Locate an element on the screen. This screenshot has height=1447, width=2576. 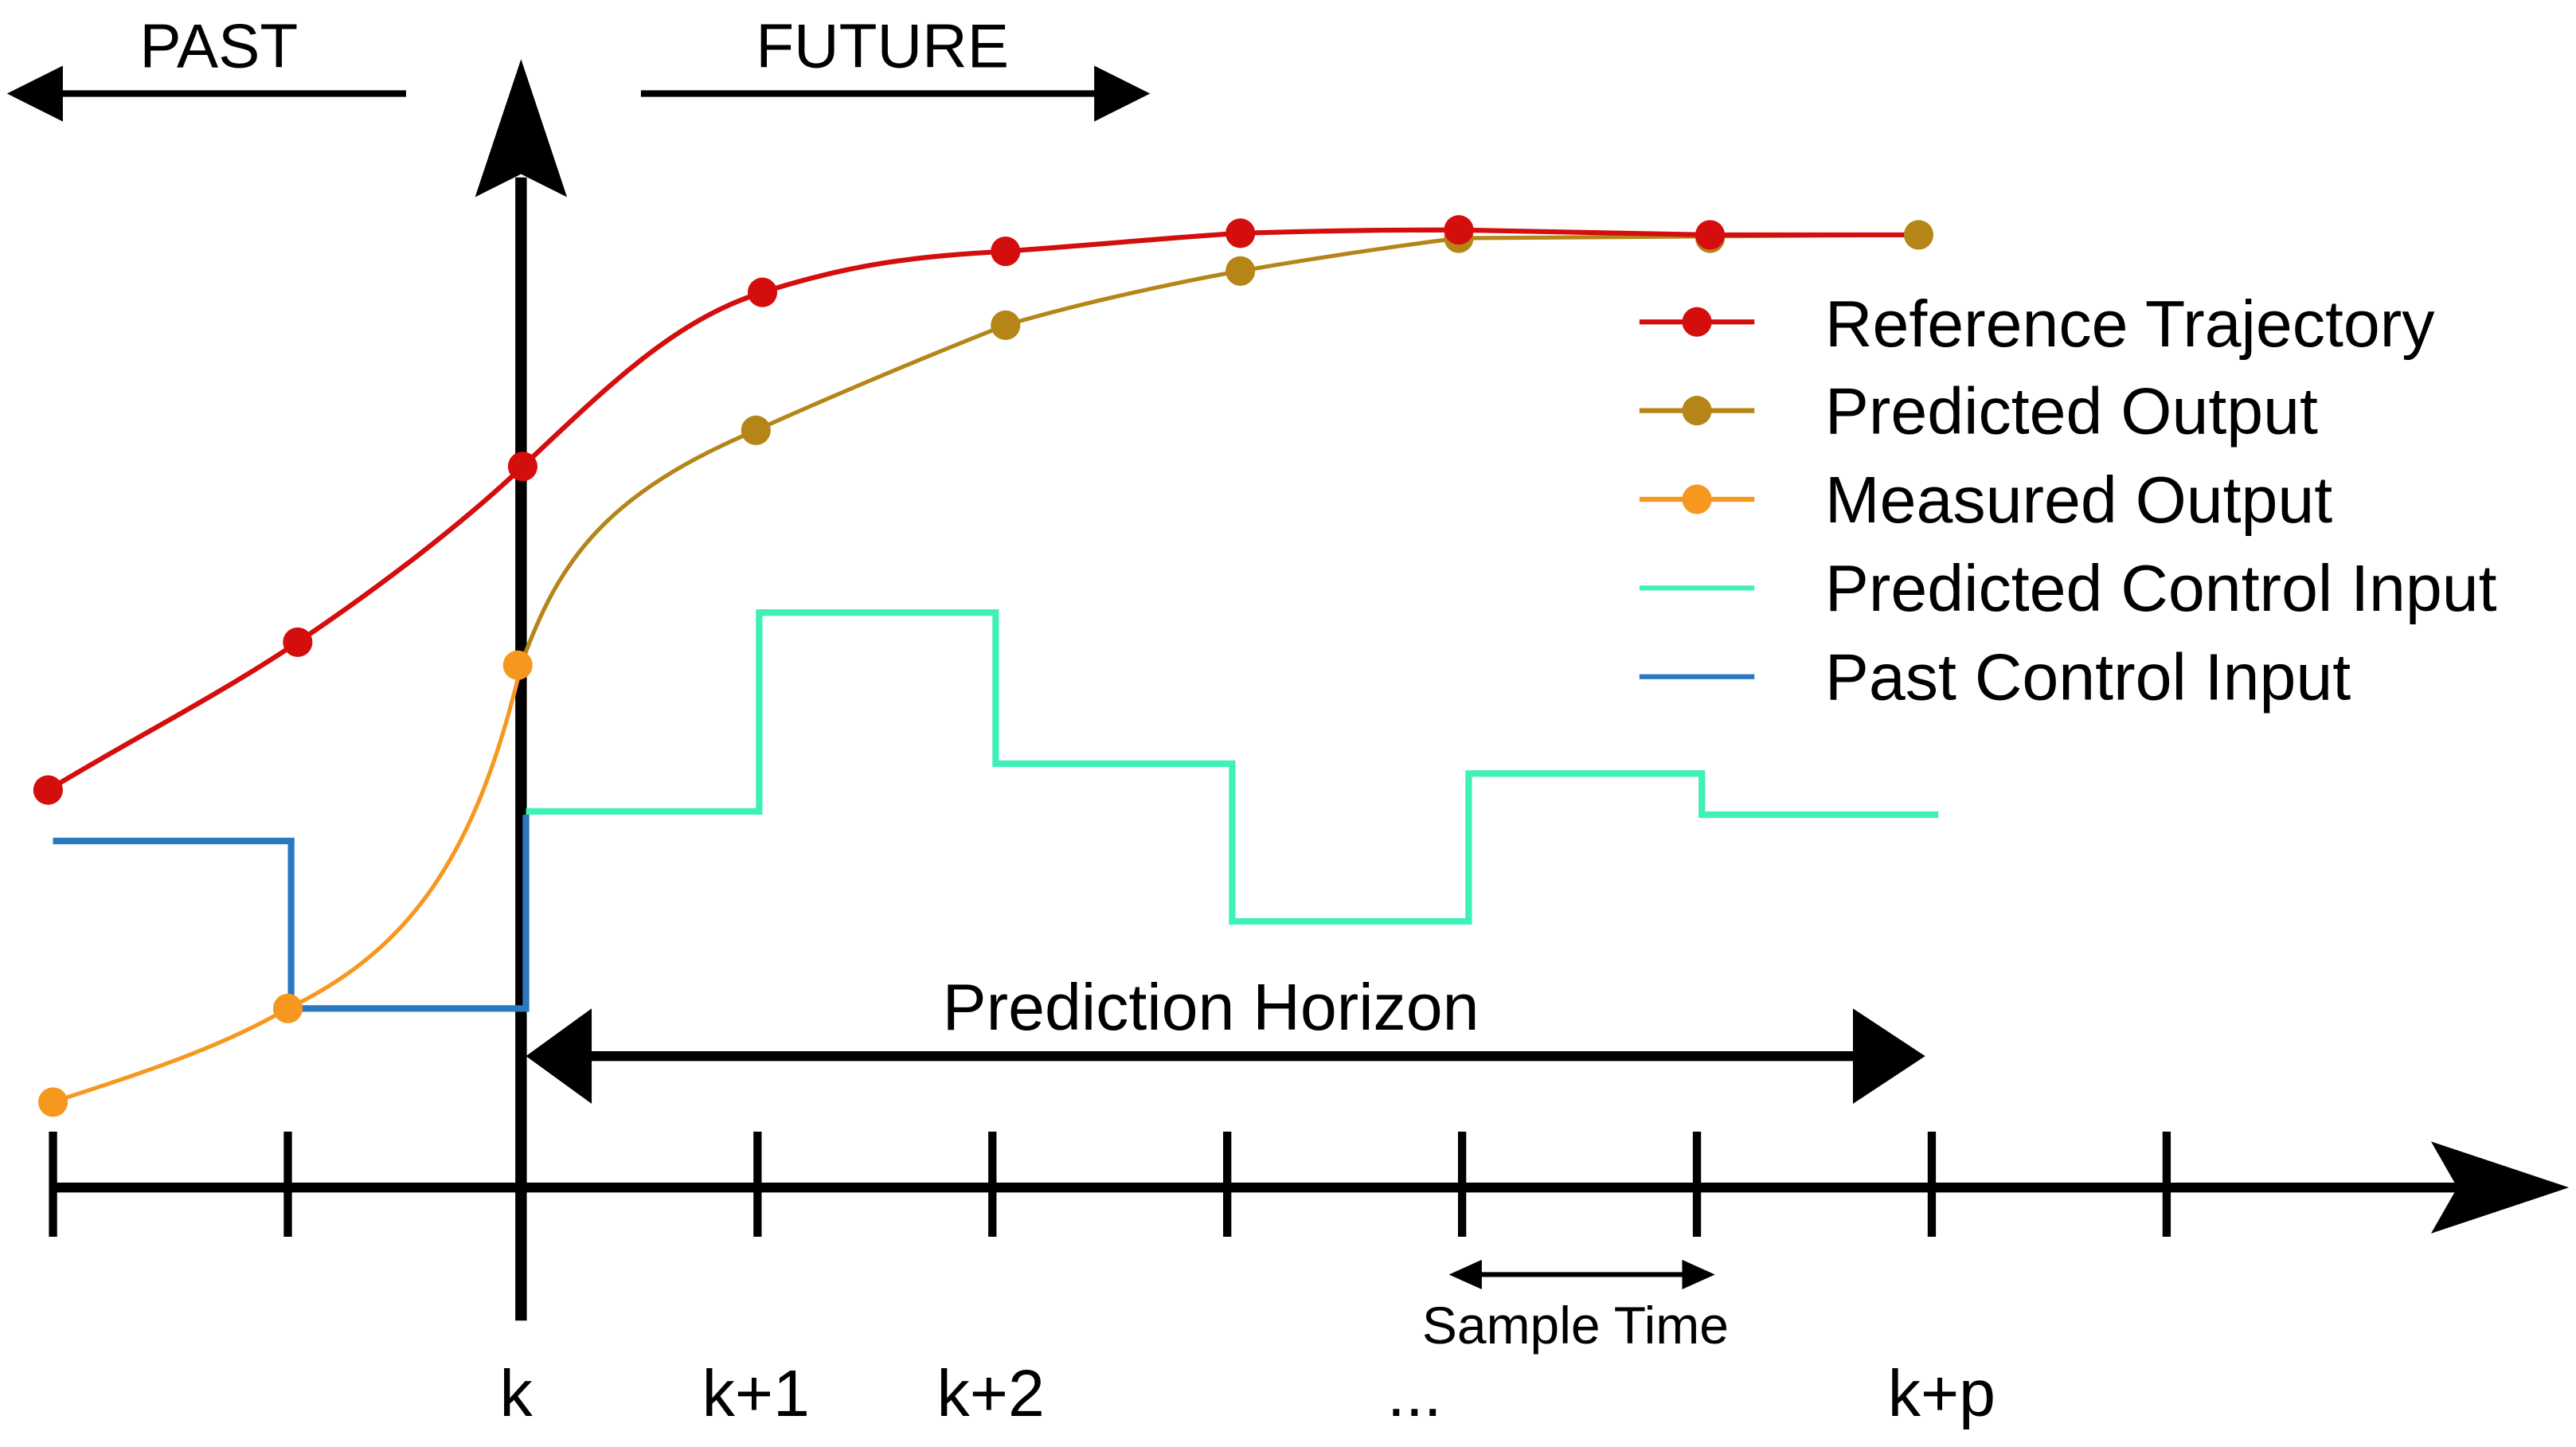
sample-time-left-arrowhead is located at coordinates (1465, 1274).